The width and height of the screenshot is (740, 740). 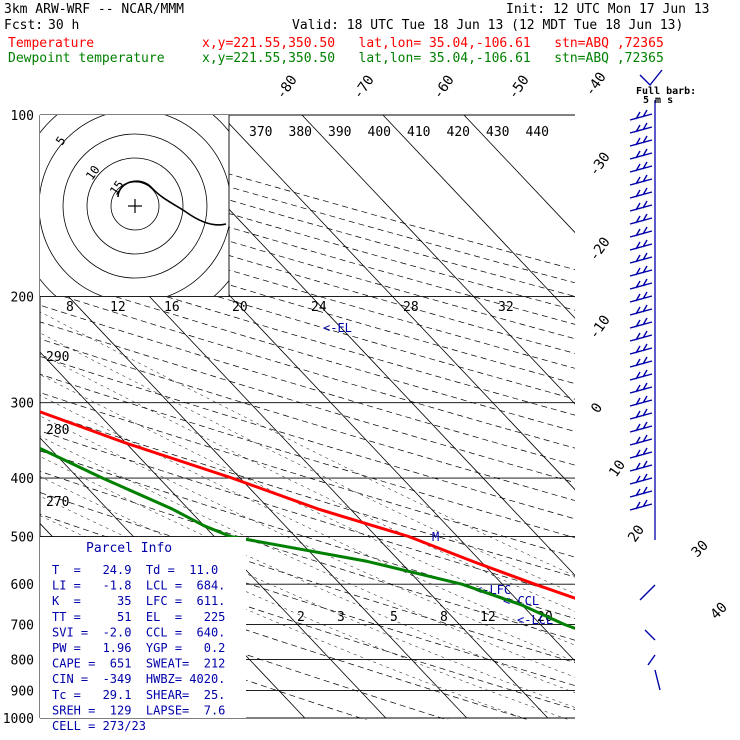 I want to click on theta-label-left: 280, so click(x=57, y=430).